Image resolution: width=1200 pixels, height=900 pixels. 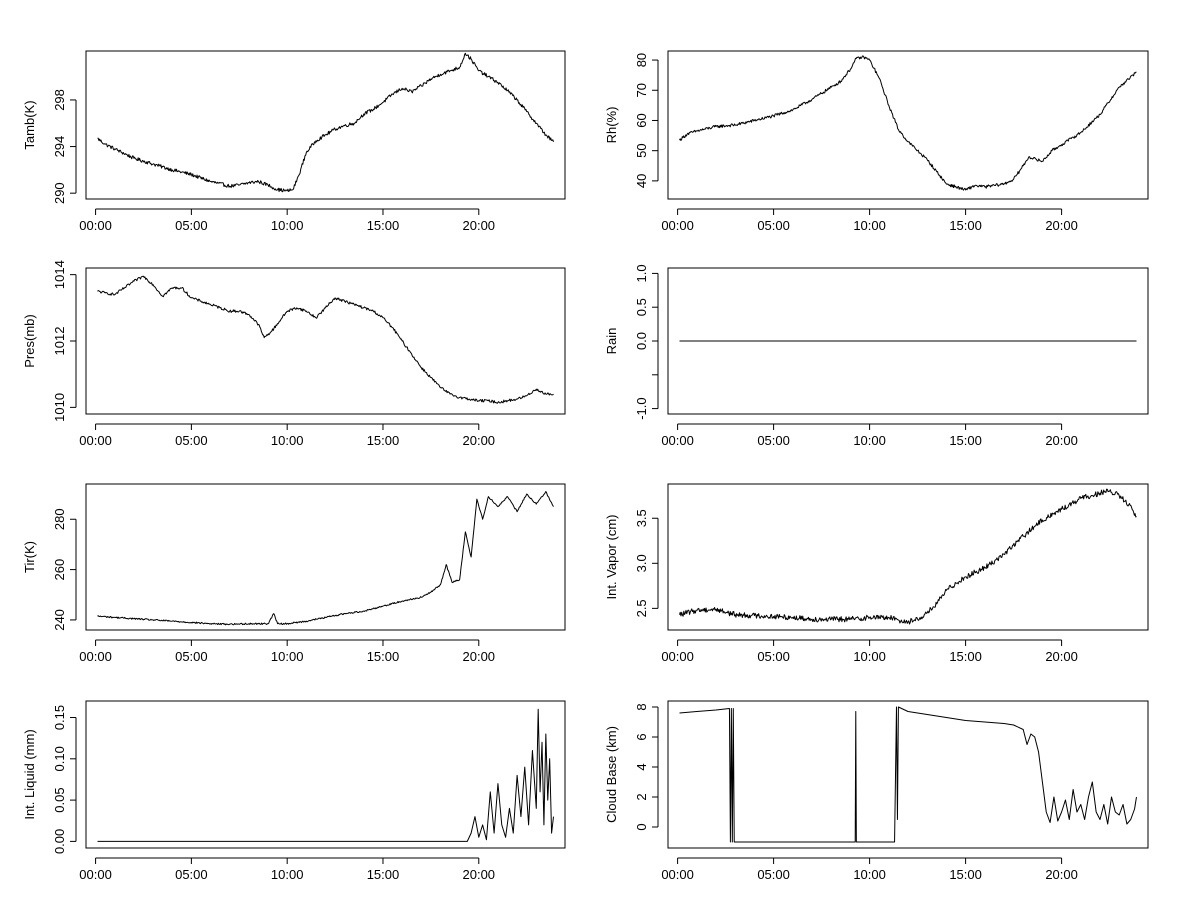 What do you see at coordinates (908, 341) in the screenshot?
I see `plot-frame-rain` at bounding box center [908, 341].